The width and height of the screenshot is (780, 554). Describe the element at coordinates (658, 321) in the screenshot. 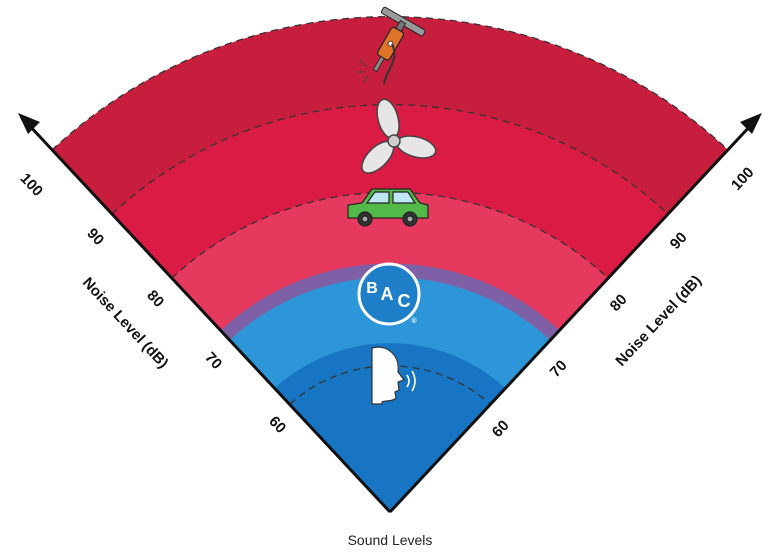

I see `right-axis-title: Noise Level (dB)` at that location.